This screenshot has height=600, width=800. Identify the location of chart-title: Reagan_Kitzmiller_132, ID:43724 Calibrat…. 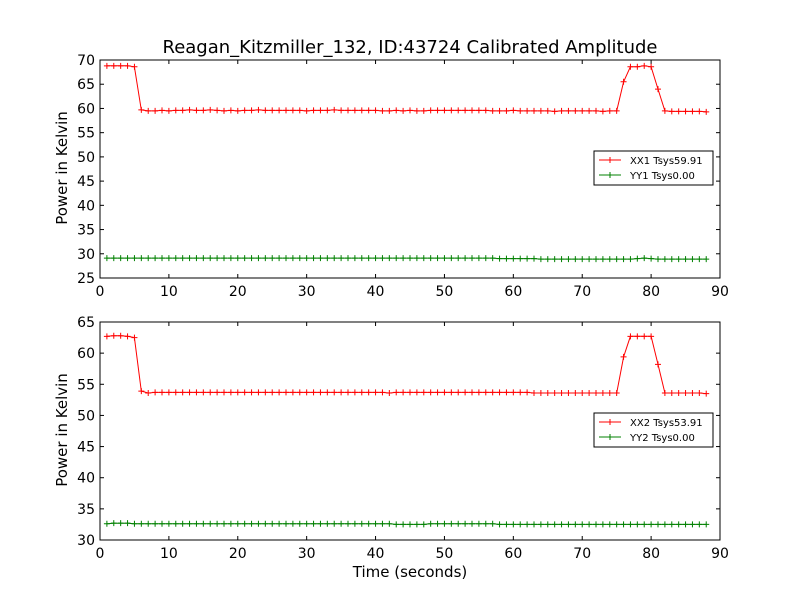
(410, 47).